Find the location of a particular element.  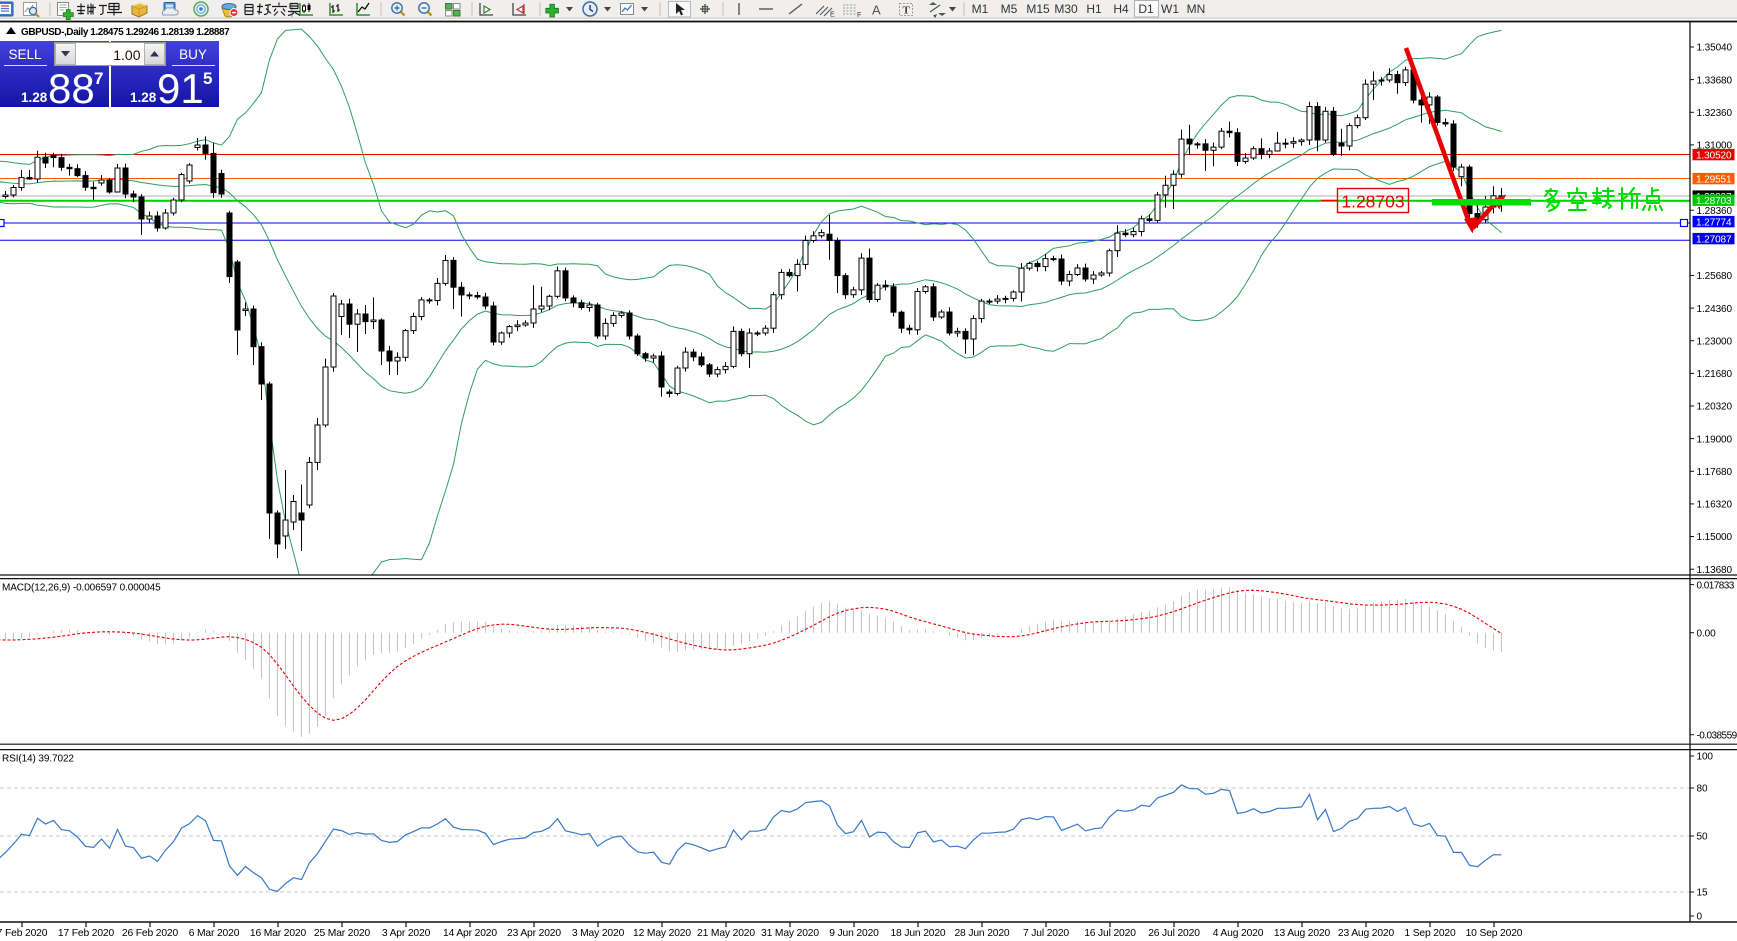

svg-text: 16 Jul 2020 is located at coordinates (1110, 933).